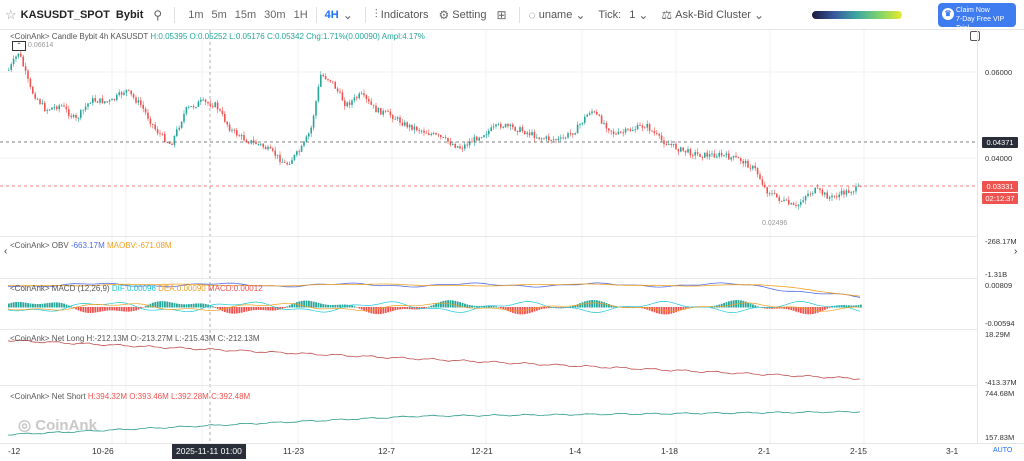  What do you see at coordinates (402, 15) in the screenshot?
I see `indicators-button: ⫶ Indicators` at bounding box center [402, 15].